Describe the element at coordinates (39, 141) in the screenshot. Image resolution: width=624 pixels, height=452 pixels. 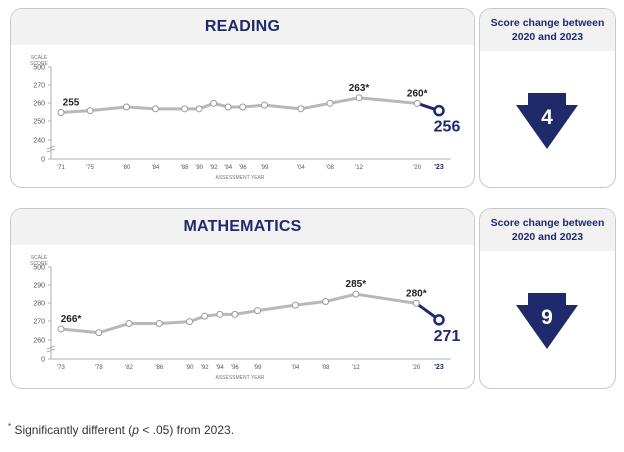
I see `reading-y-tick-label: 240` at that location.